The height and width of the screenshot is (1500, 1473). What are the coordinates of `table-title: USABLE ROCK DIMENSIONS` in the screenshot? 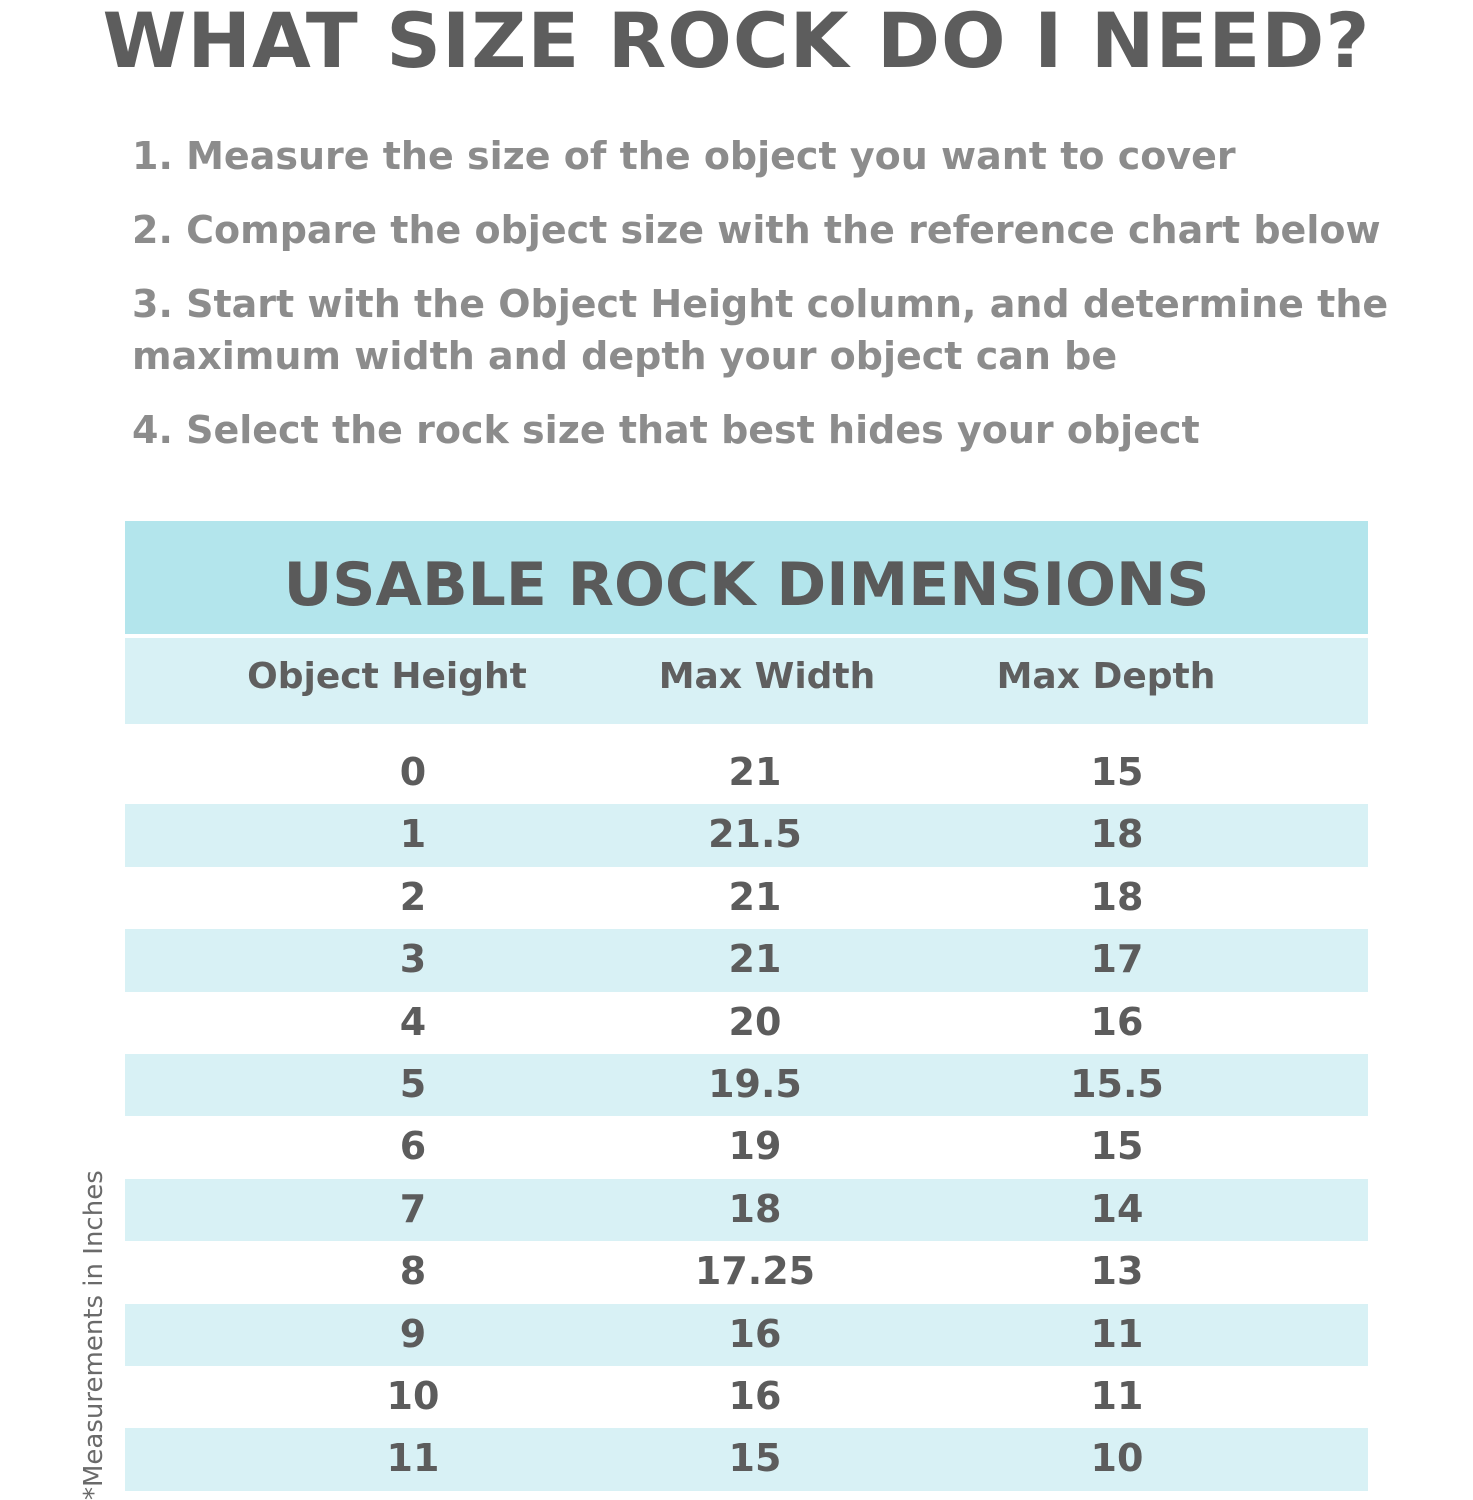 It's located at (746, 577).